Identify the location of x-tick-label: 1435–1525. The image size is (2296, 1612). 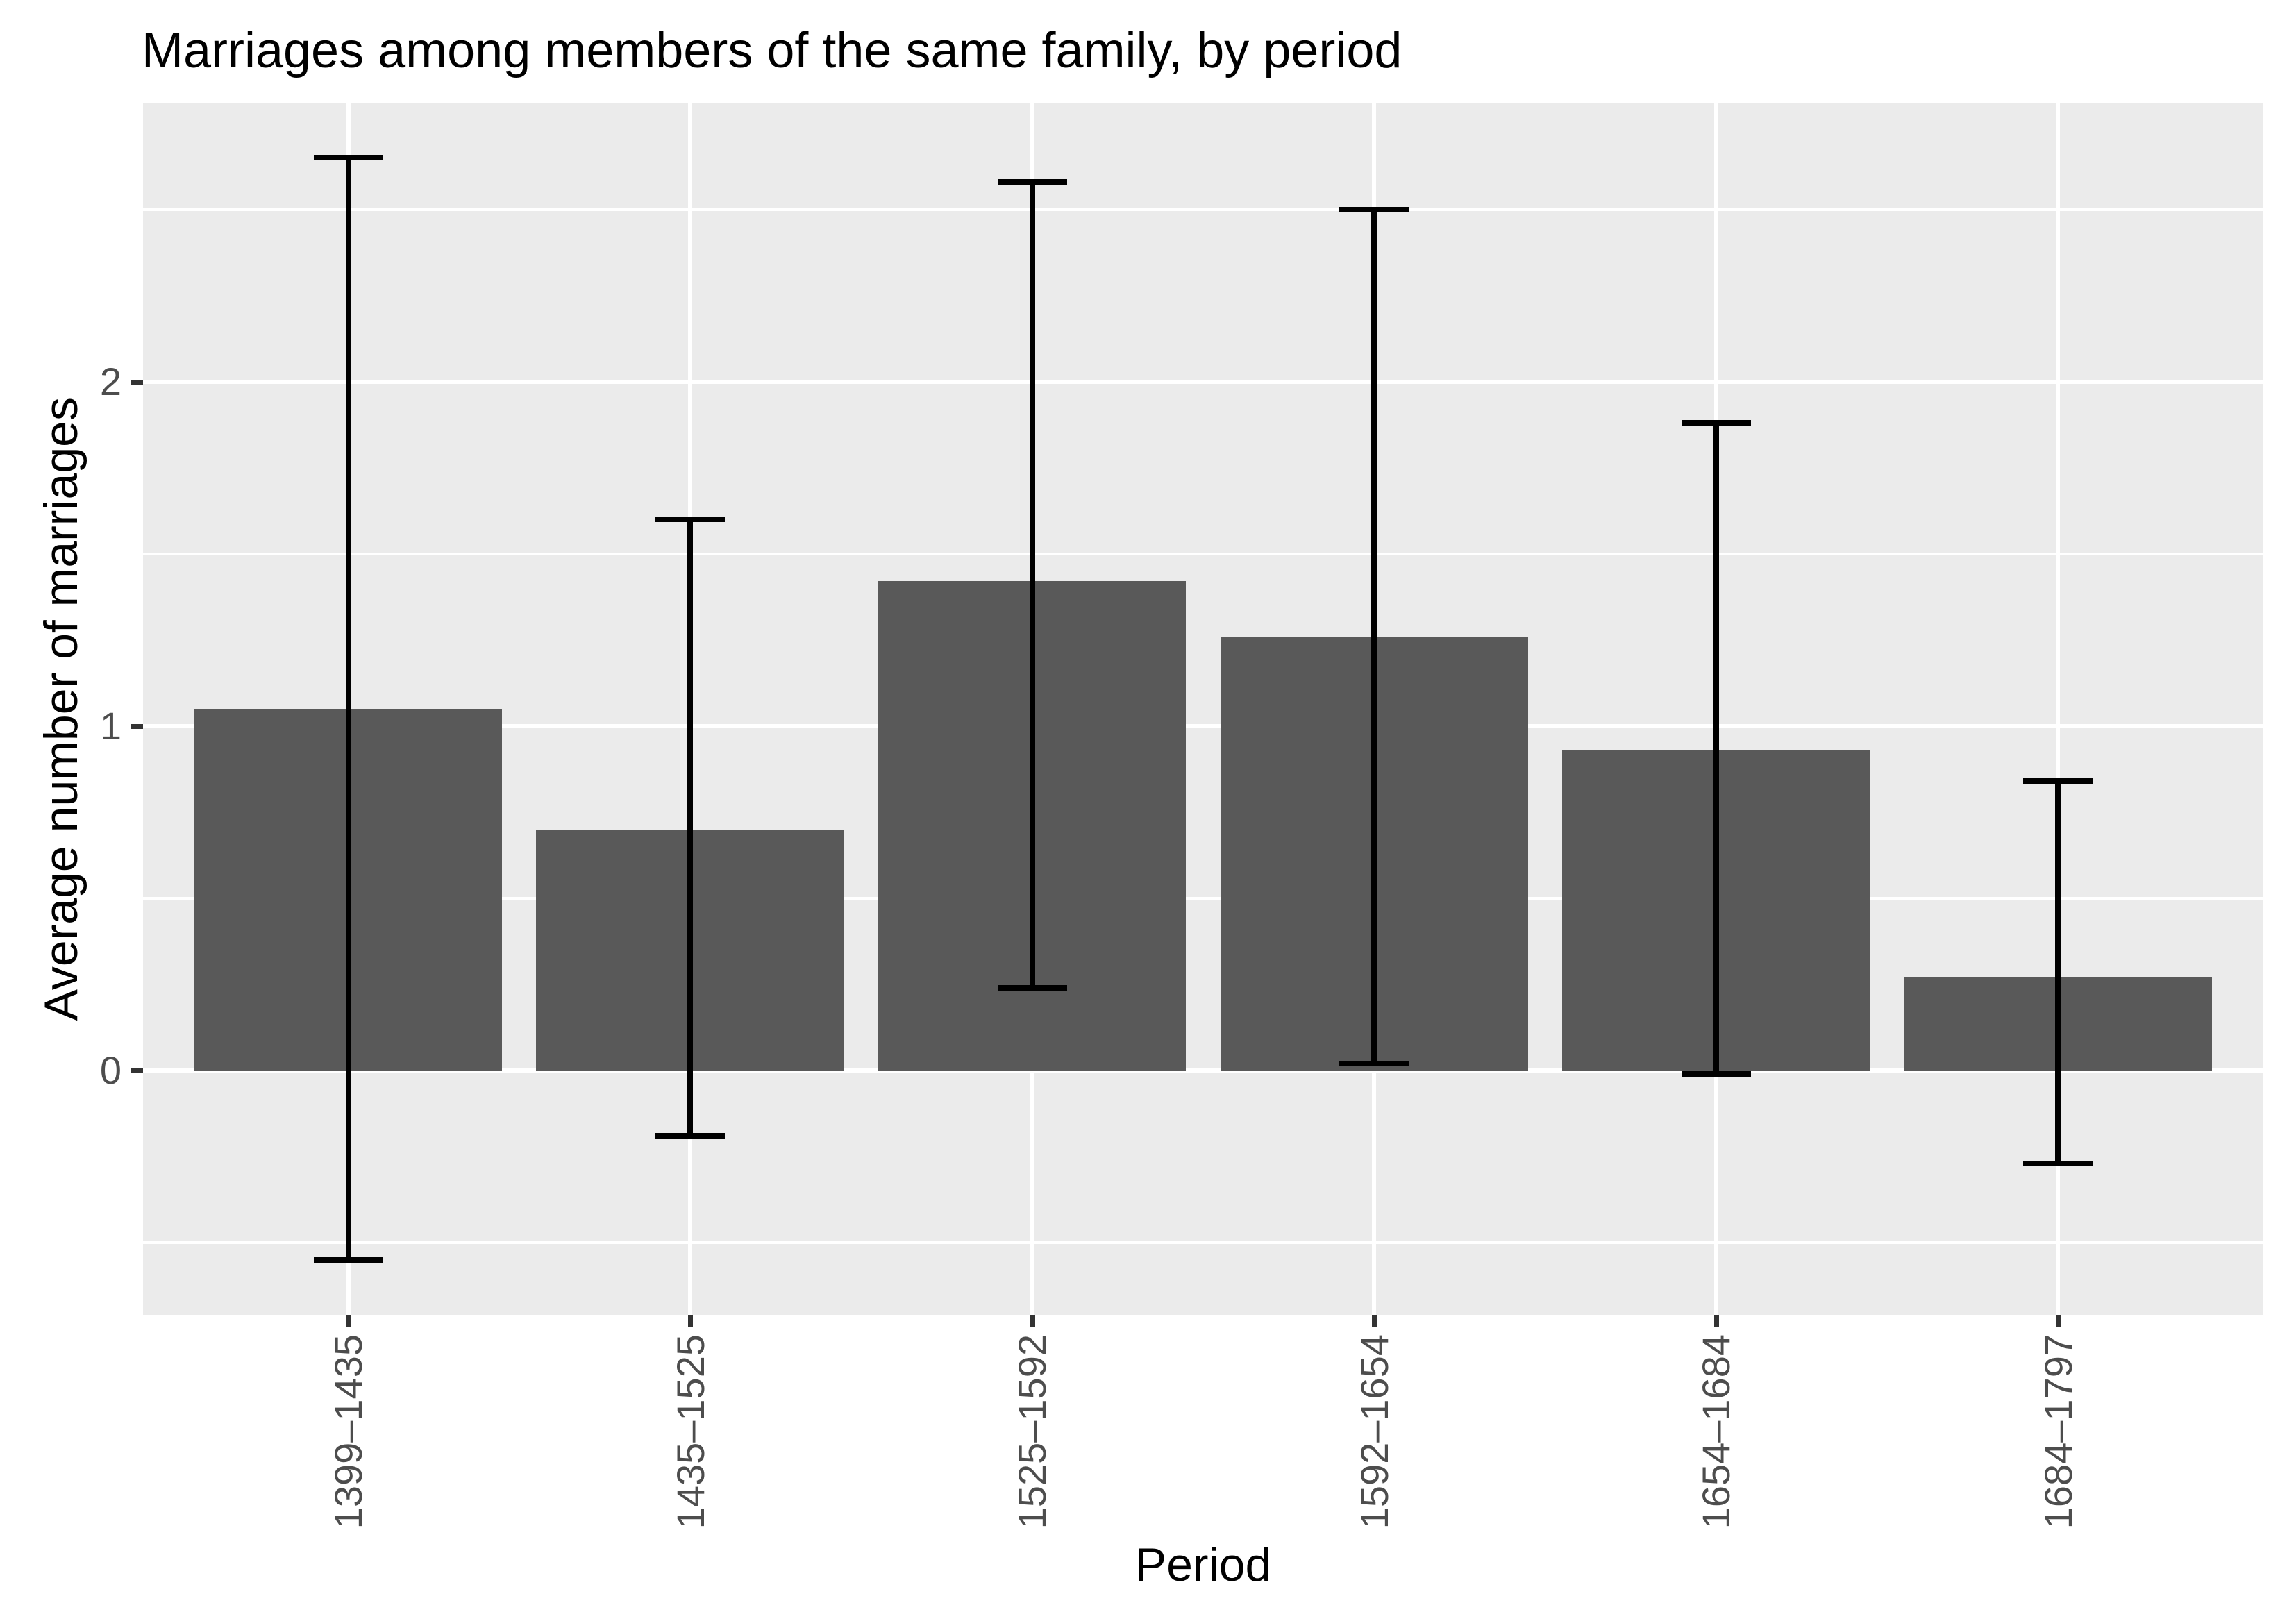
(690, 1431).